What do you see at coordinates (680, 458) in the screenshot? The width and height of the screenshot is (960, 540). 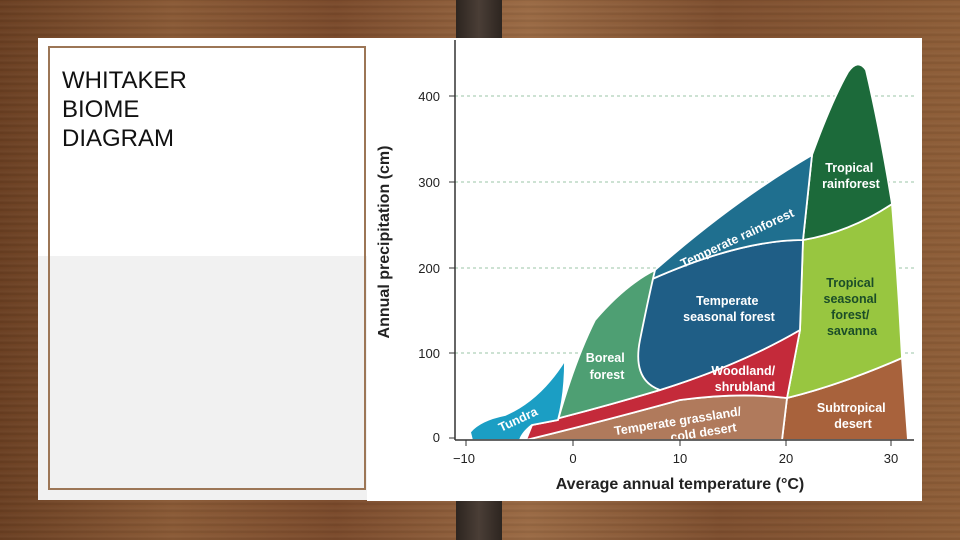 I see `x-tick-label-10: 10` at bounding box center [680, 458].